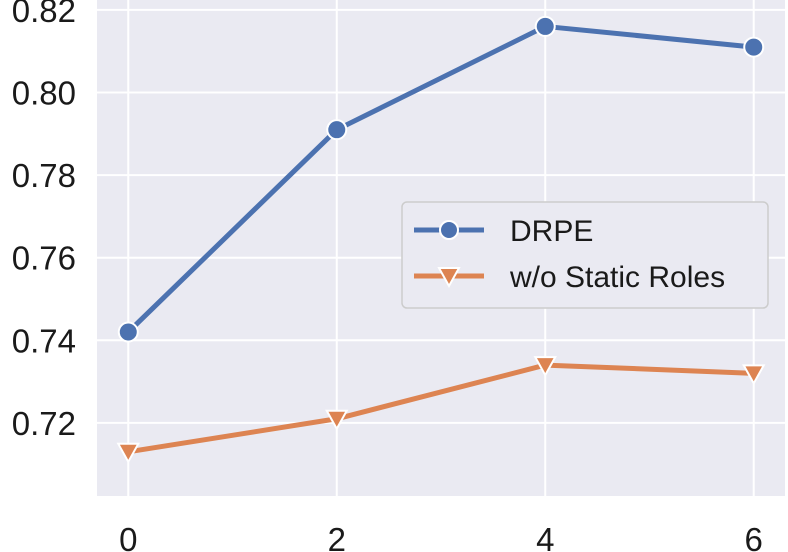 Image resolution: width=788 pixels, height=552 pixels. I want to click on x-tick-labels: 0 2 4 6, so click(441, 536).